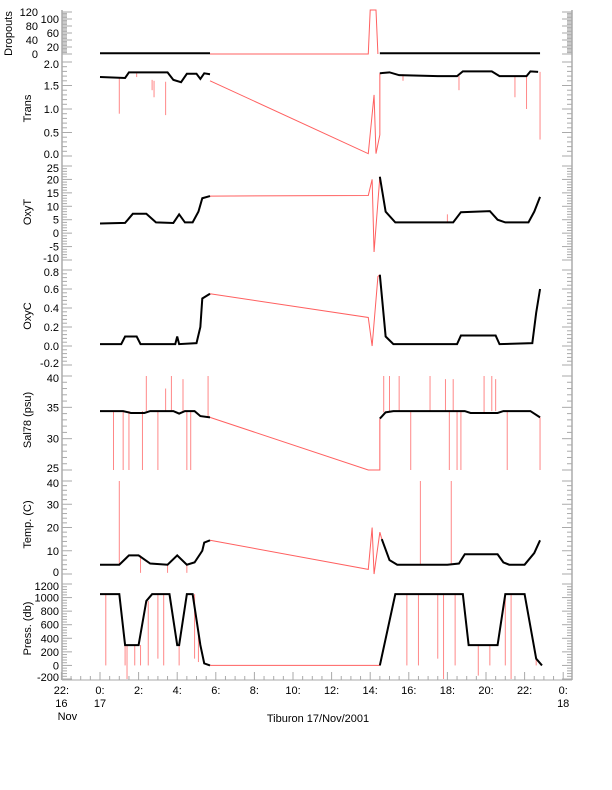 This screenshot has width=612, height=790. Describe the element at coordinates (51, 309) in the screenshot. I see `y-tick-label: 0.4` at that location.